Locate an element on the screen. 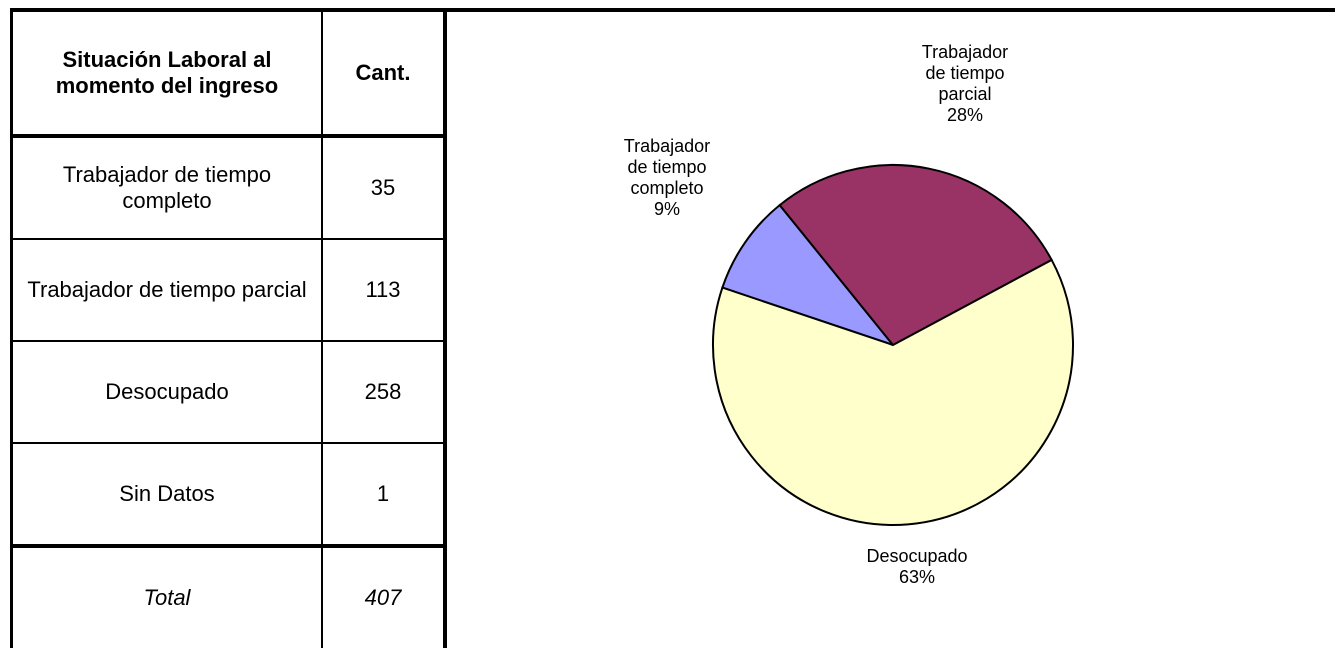 This screenshot has height=648, width=1335. row: Trabajador de tiempo parcial 113 is located at coordinates (228, 290).